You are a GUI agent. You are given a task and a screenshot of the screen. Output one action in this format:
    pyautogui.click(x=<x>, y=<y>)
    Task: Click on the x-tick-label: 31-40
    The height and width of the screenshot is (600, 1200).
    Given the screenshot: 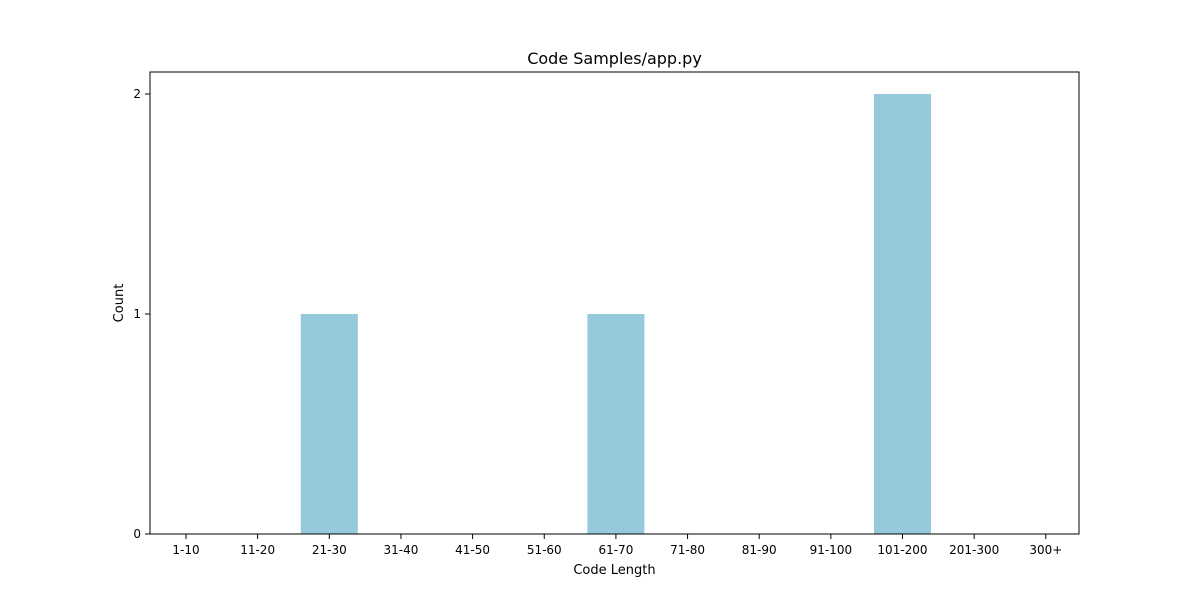 What is the action you would take?
    pyautogui.click(x=401, y=550)
    